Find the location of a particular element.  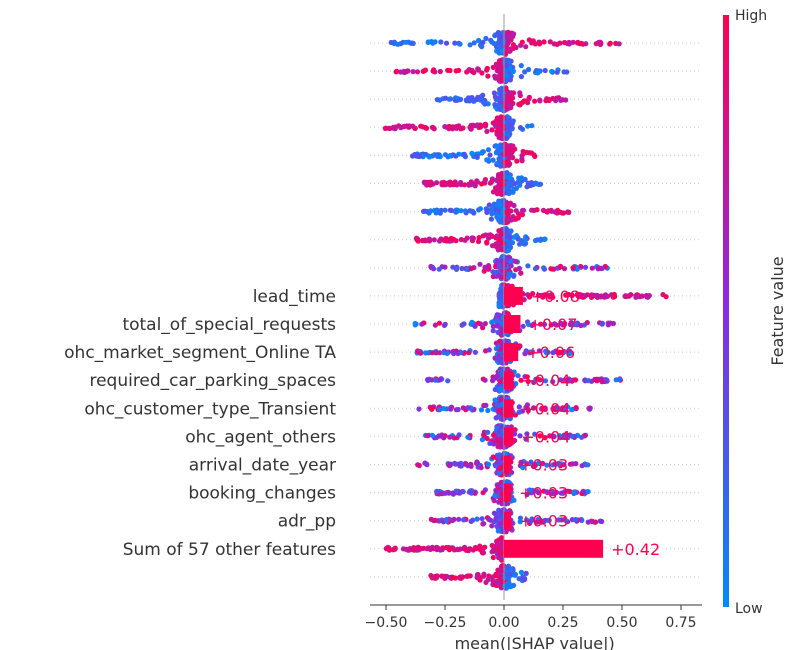

x-tick-label: 0.25 is located at coordinates (562, 623).